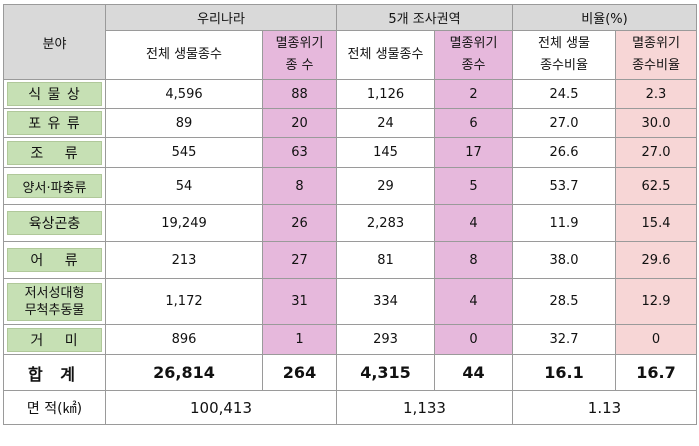  Describe the element at coordinates (385, 55) in the screenshot. I see `subheader-survey-total: 전체 생물종수` at that location.